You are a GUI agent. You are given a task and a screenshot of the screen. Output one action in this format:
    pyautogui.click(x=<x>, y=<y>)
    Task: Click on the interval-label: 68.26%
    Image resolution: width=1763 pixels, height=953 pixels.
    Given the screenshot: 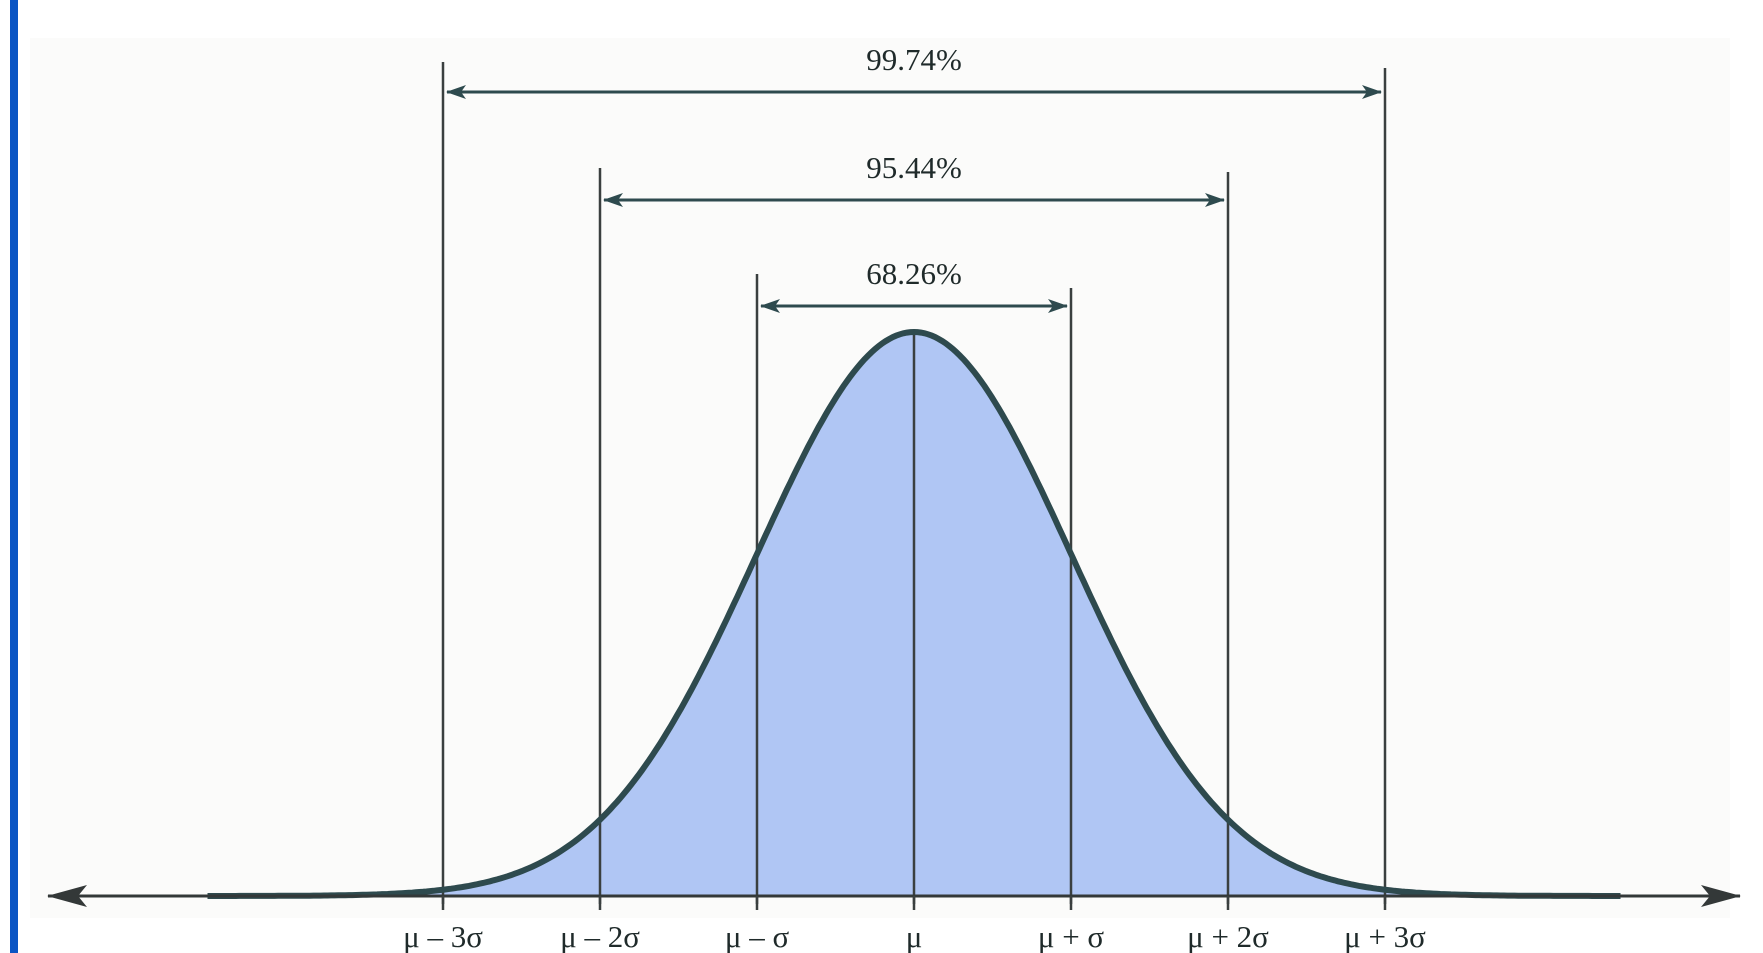 What is the action you would take?
    pyautogui.click(x=914, y=273)
    